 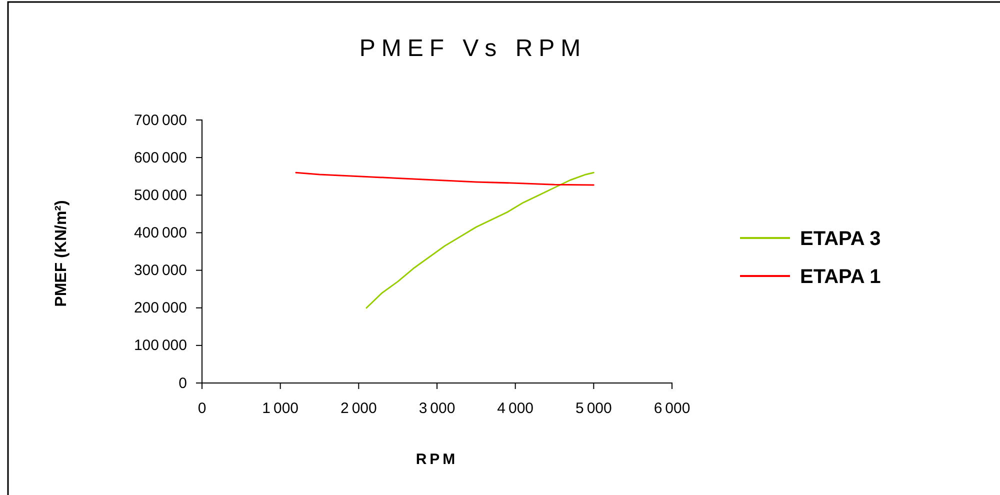 What do you see at coordinates (358, 408) in the screenshot?
I see `x-tick-label: 2 000` at bounding box center [358, 408].